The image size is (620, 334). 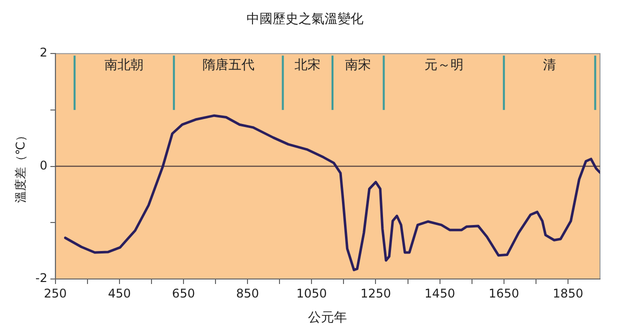 I want to click on chart-title: 中國歷史之氣溫變化, so click(x=305, y=20).